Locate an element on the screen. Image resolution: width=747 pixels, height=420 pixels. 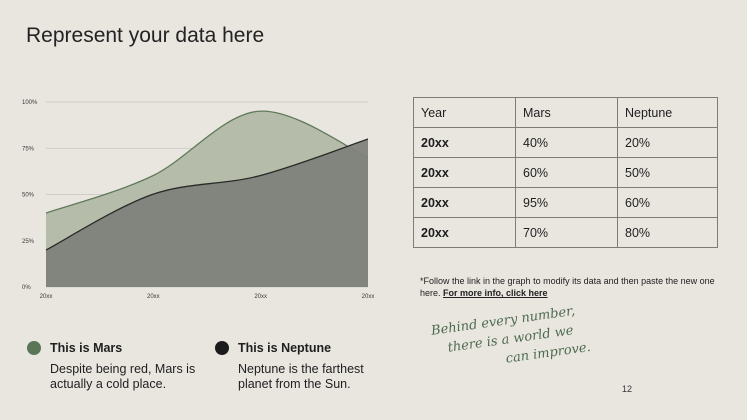
table-cell: 70% is located at coordinates (566, 232).